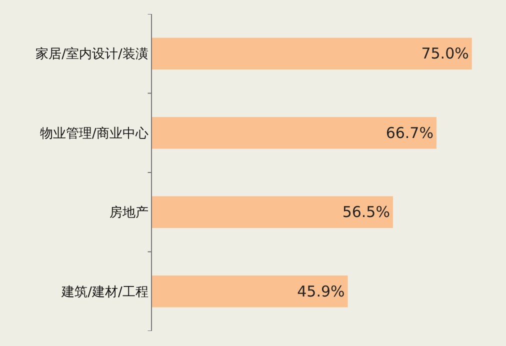 The height and width of the screenshot is (346, 506). I want to click on y-tick-label: 房地产, so click(128, 212).